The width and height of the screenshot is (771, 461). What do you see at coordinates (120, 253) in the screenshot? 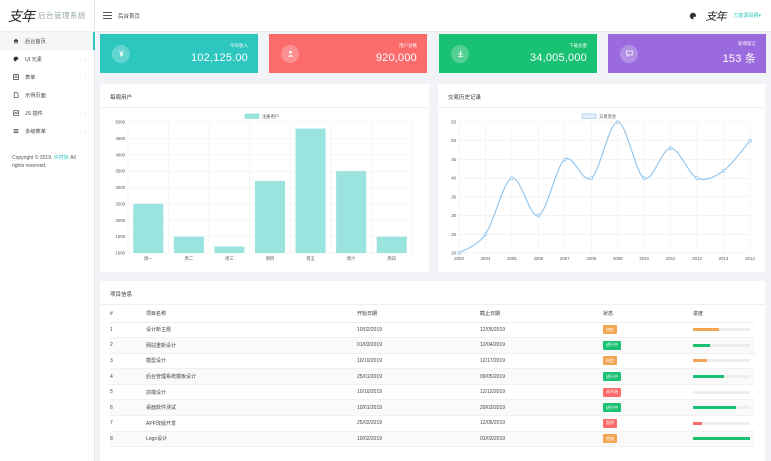
I see `y-tick-label: 1000` at bounding box center [120, 253].